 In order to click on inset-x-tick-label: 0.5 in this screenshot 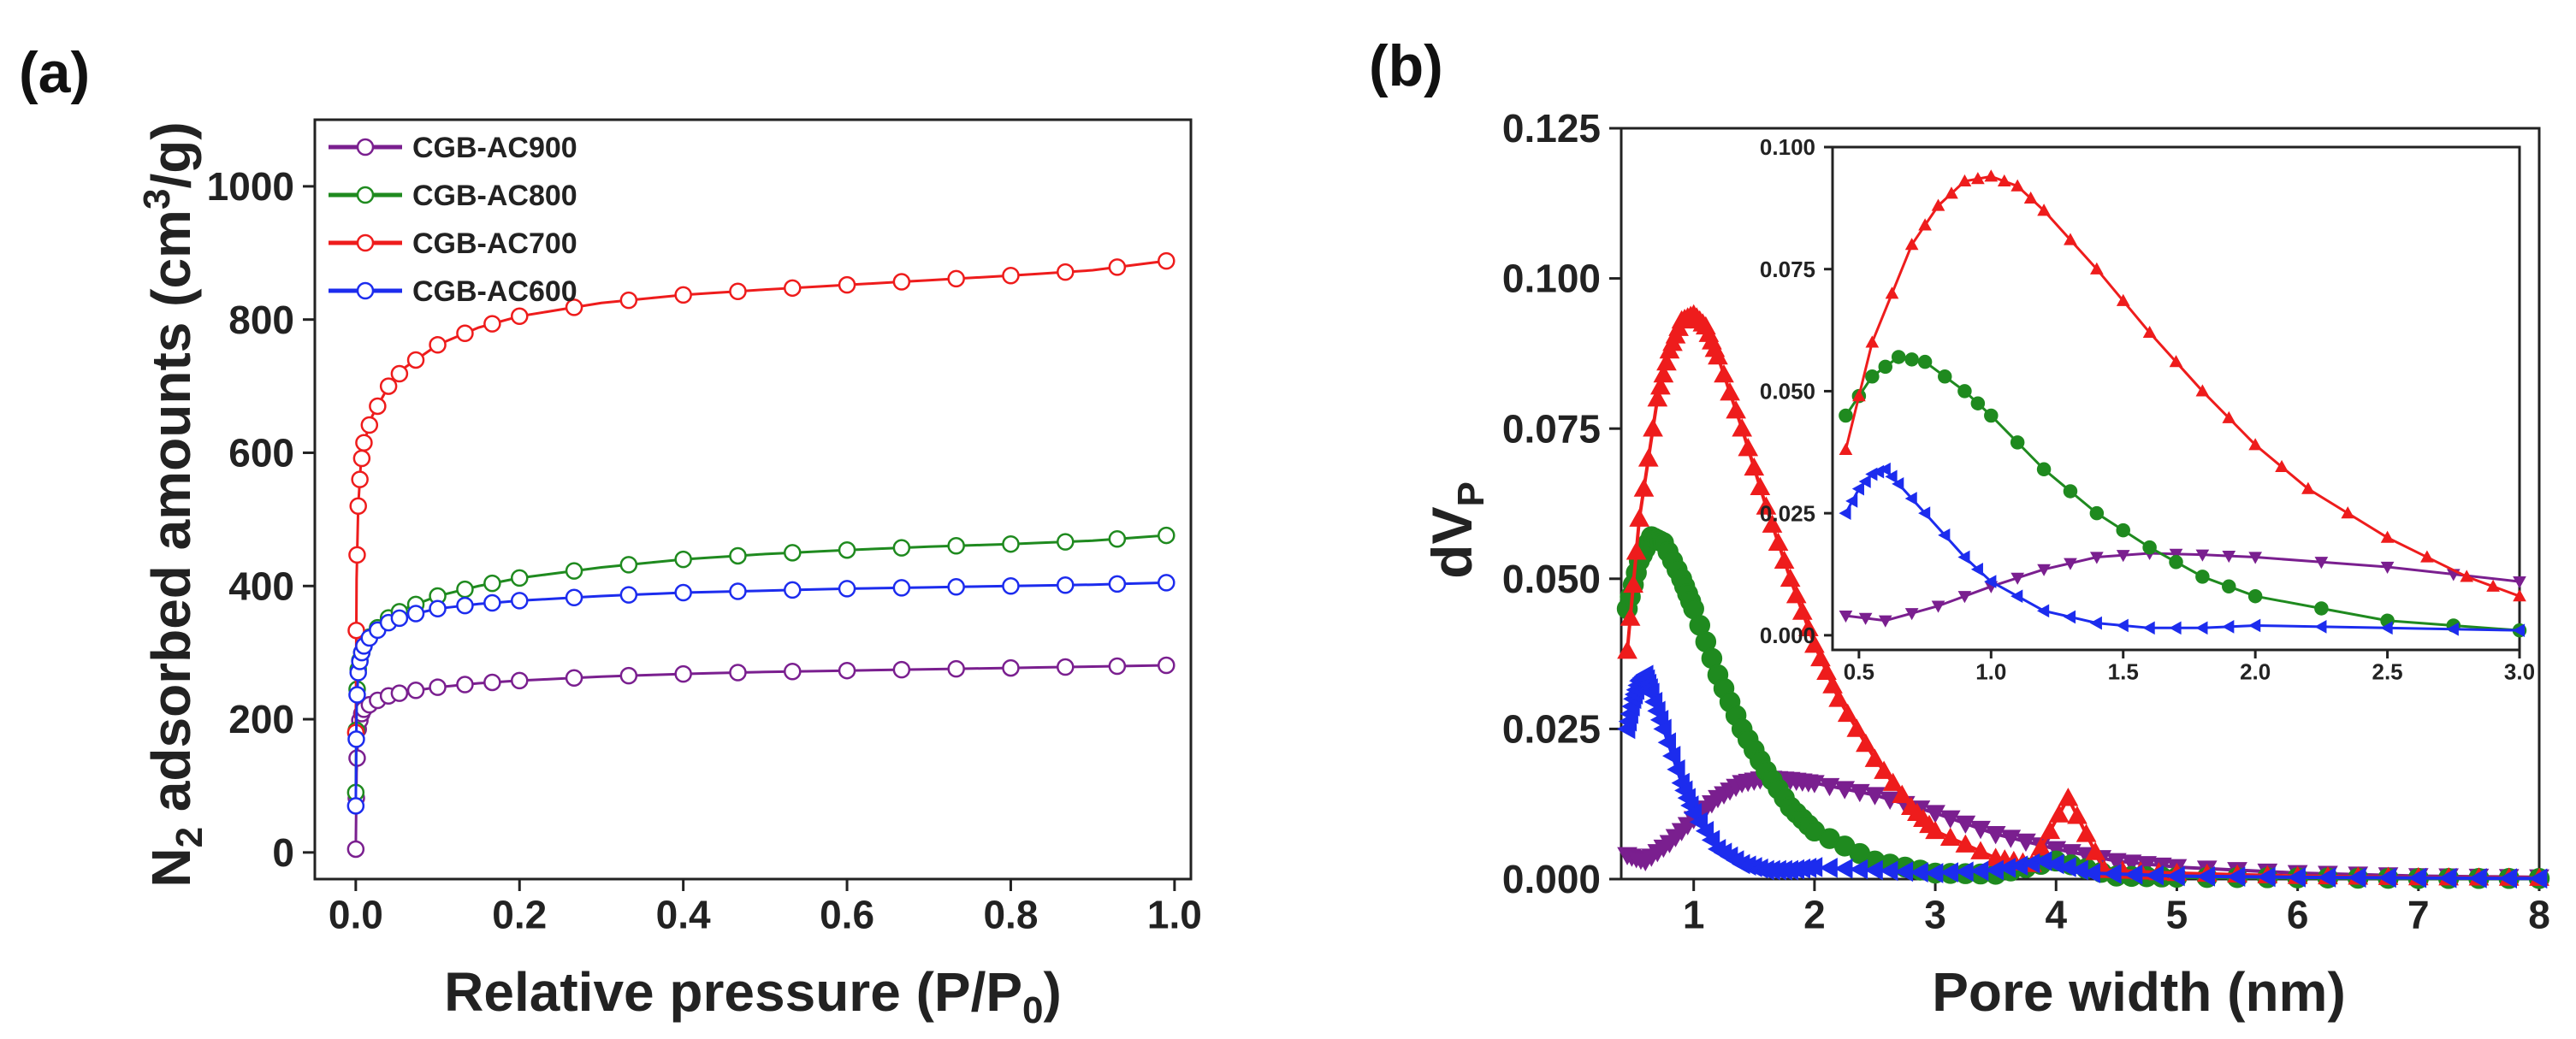, I will do `click(1859, 672)`.